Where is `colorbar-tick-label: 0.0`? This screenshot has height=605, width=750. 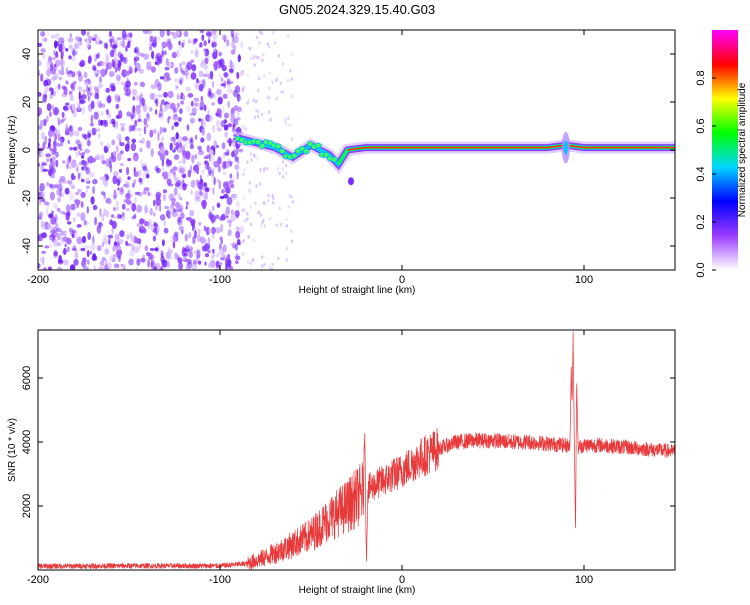
colorbar-tick-label: 0.0 is located at coordinates (701, 269).